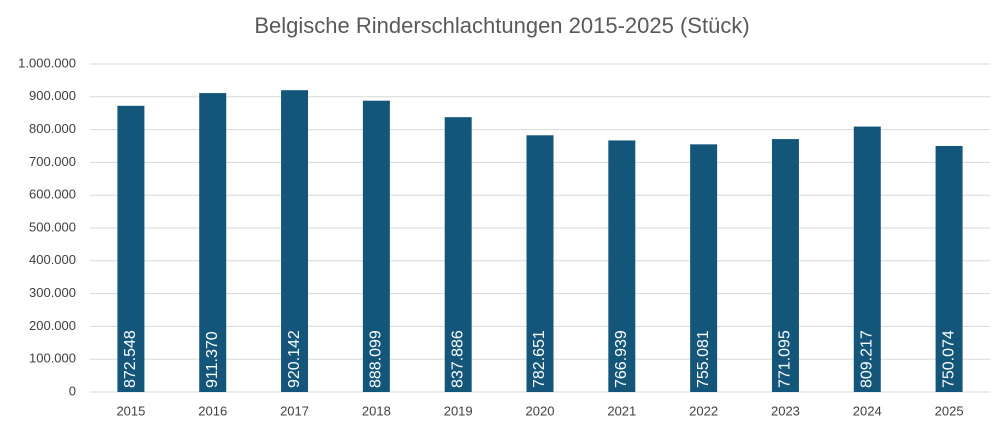 This screenshot has width=1000, height=430. Describe the element at coordinates (866, 359) in the screenshot. I see `value-label: 809.217` at that location.